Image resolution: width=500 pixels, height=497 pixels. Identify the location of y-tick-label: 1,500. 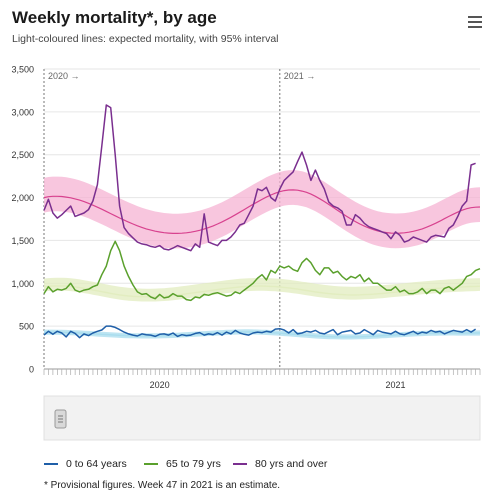
(22, 241).